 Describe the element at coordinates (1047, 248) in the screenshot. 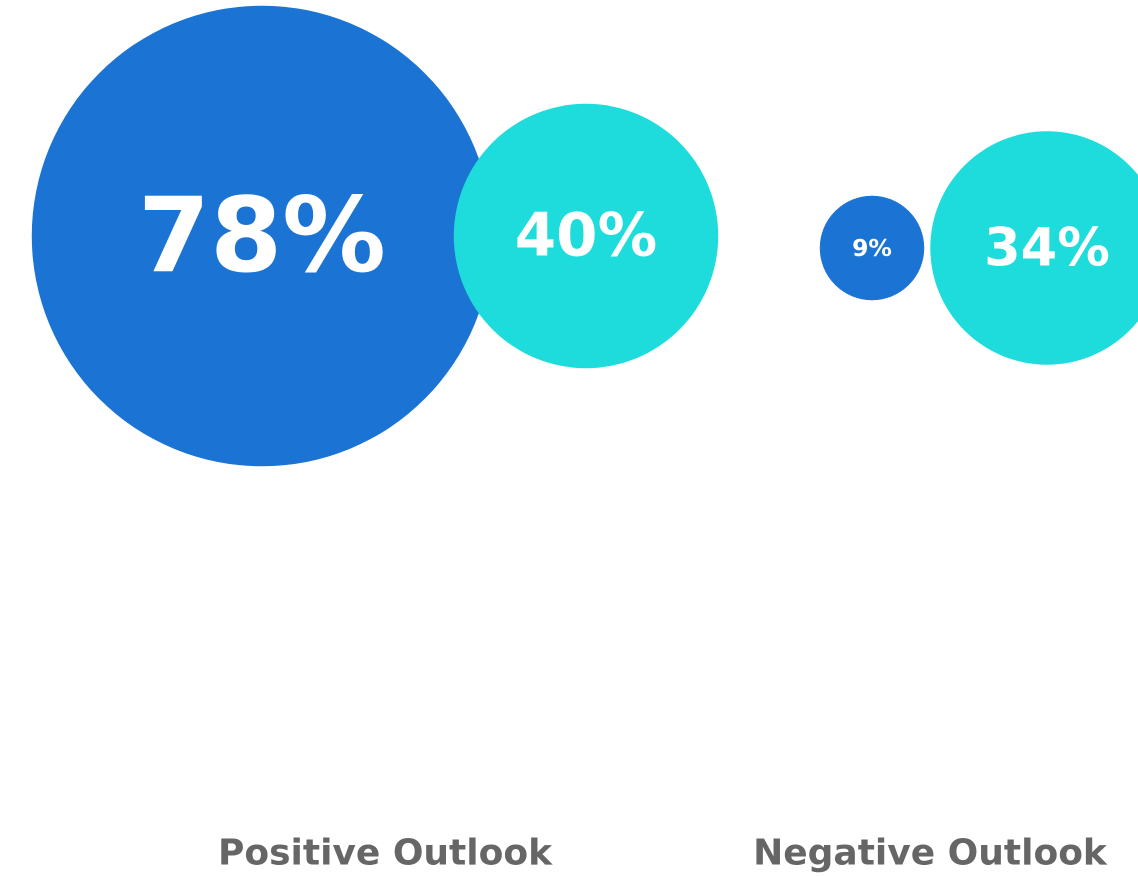

I see `value-label: 34%` at that location.